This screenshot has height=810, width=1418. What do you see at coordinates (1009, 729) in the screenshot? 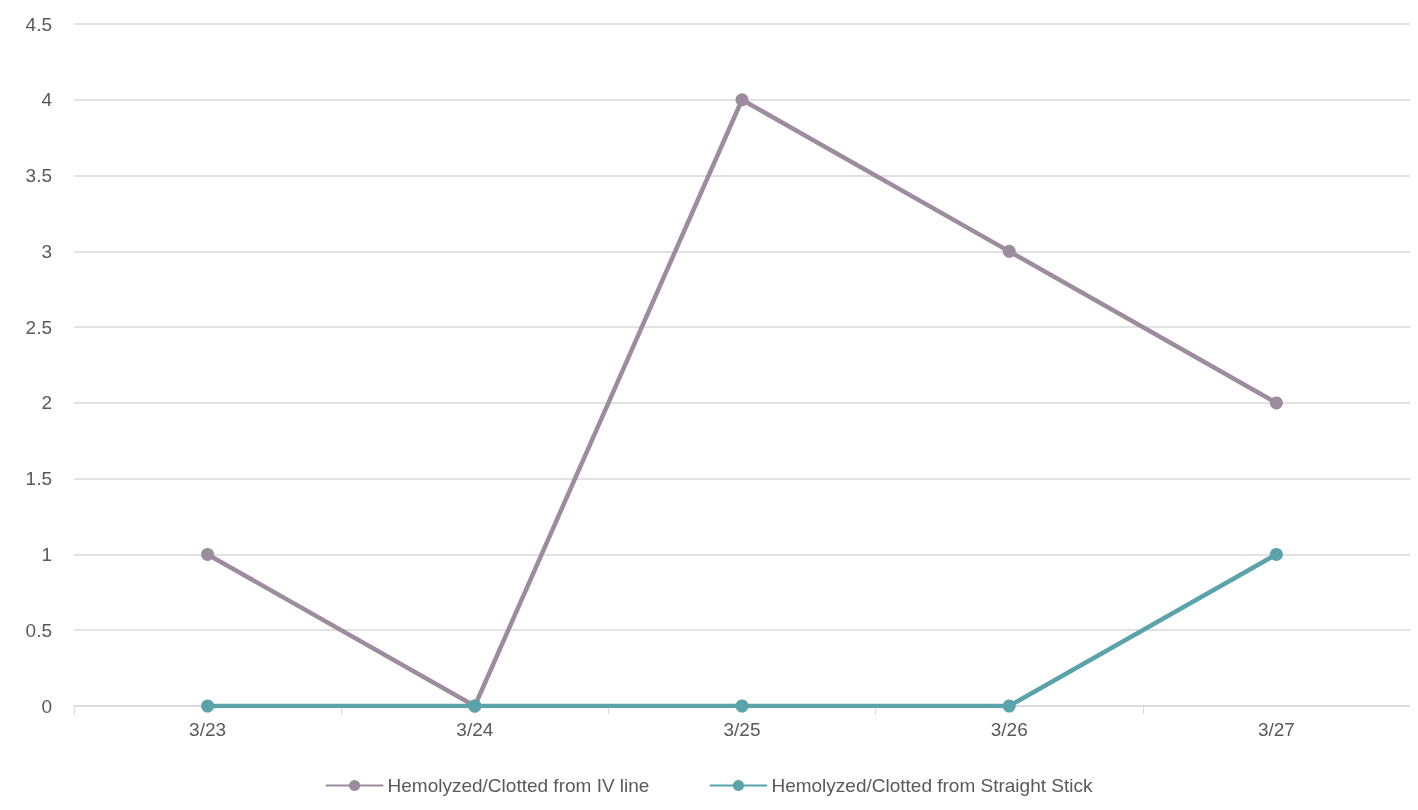
I see `x-tick-label: 3/26` at bounding box center [1009, 729].